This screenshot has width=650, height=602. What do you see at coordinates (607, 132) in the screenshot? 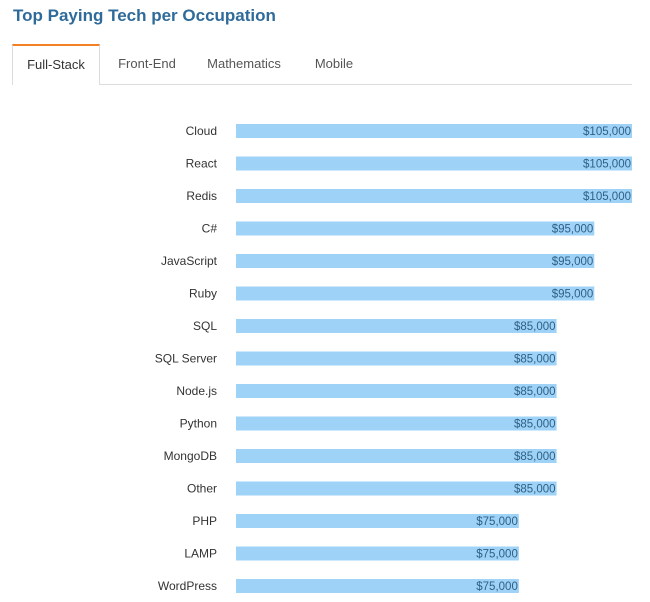
I see `value-label-cloud: $105,000` at bounding box center [607, 132].